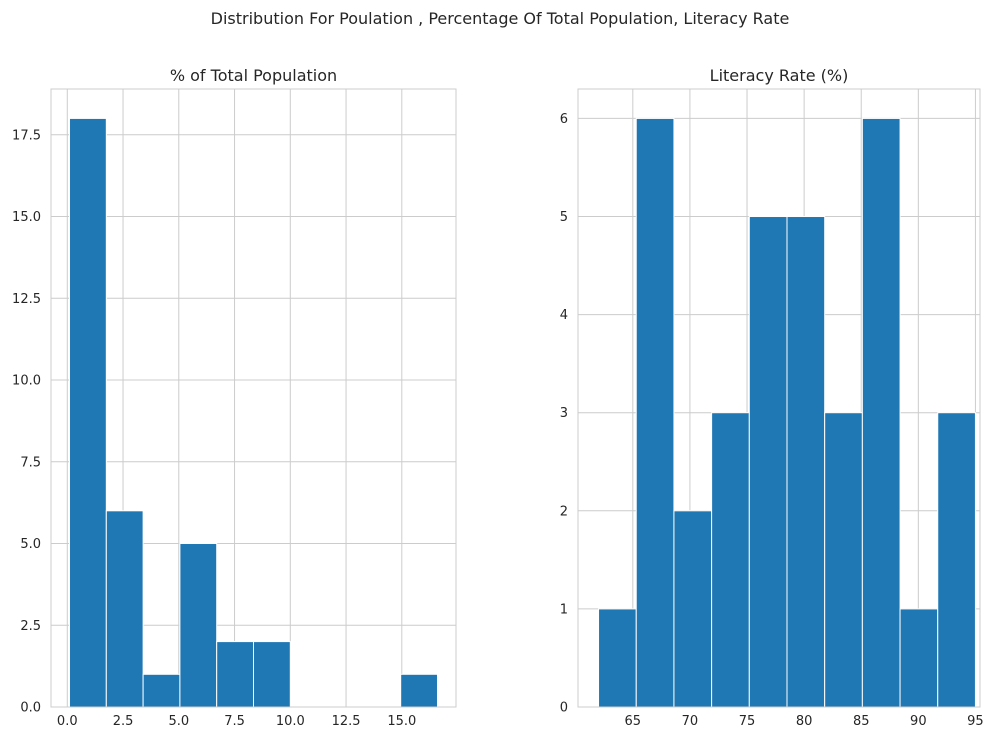 The image size is (992, 743). Describe the element at coordinates (30, 708) in the screenshot. I see `y-tick-label: 0.0` at that location.